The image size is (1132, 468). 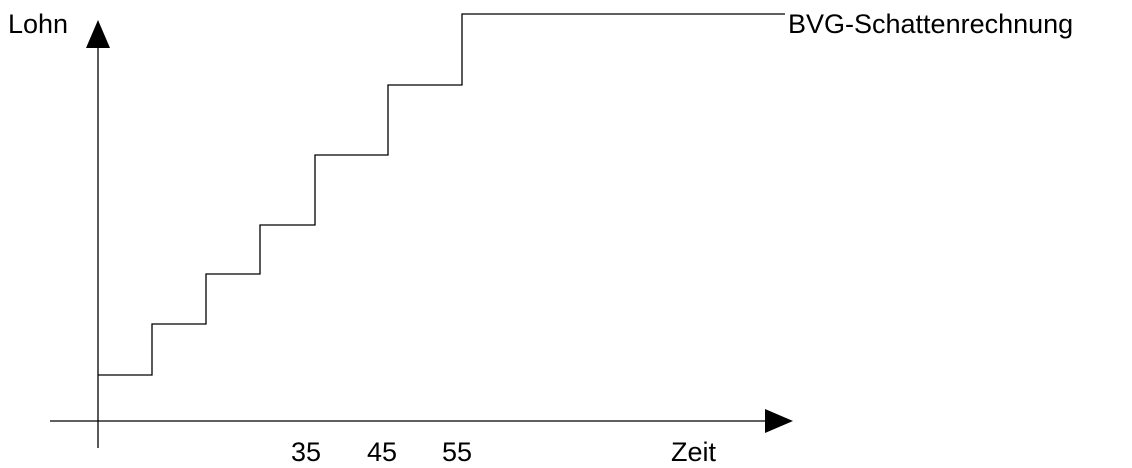 What do you see at coordinates (457, 452) in the screenshot?
I see `x-tick-55: 55` at bounding box center [457, 452].